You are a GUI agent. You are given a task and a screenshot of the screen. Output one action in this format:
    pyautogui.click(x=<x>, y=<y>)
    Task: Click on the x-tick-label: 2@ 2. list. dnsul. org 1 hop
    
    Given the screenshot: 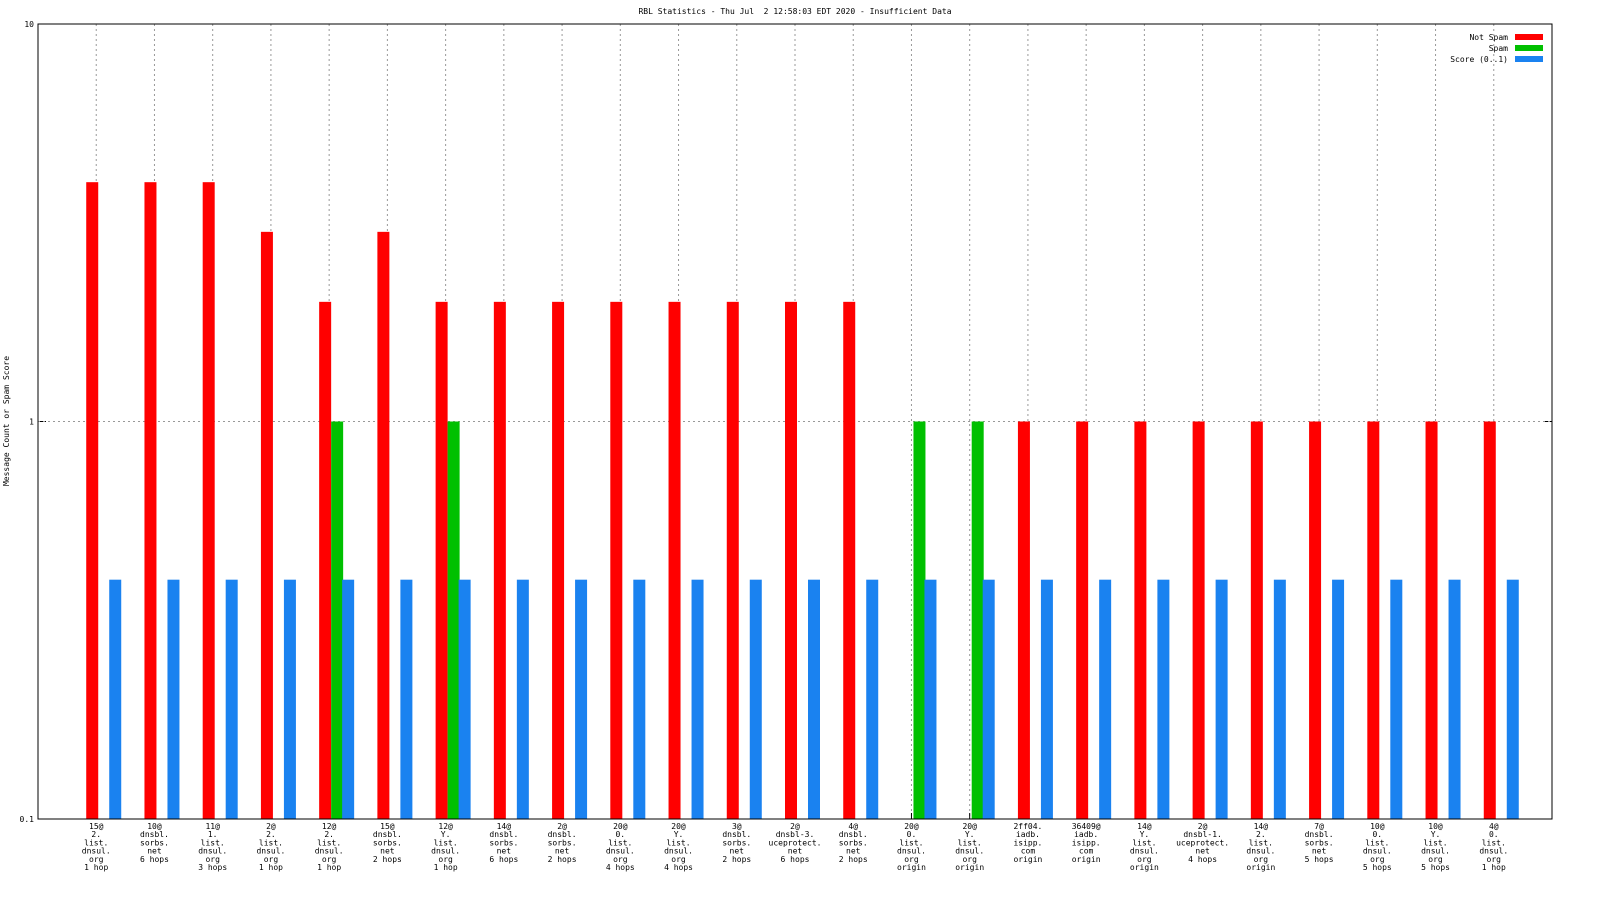 What is the action you would take?
    pyautogui.click(x=270, y=847)
    